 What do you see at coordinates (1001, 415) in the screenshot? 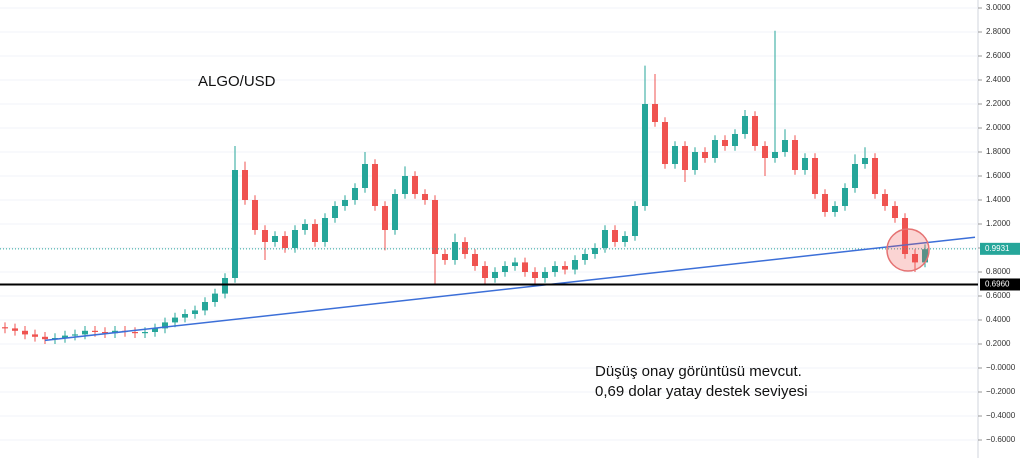
I see `y-tick-label: −0.4000` at bounding box center [1001, 415].